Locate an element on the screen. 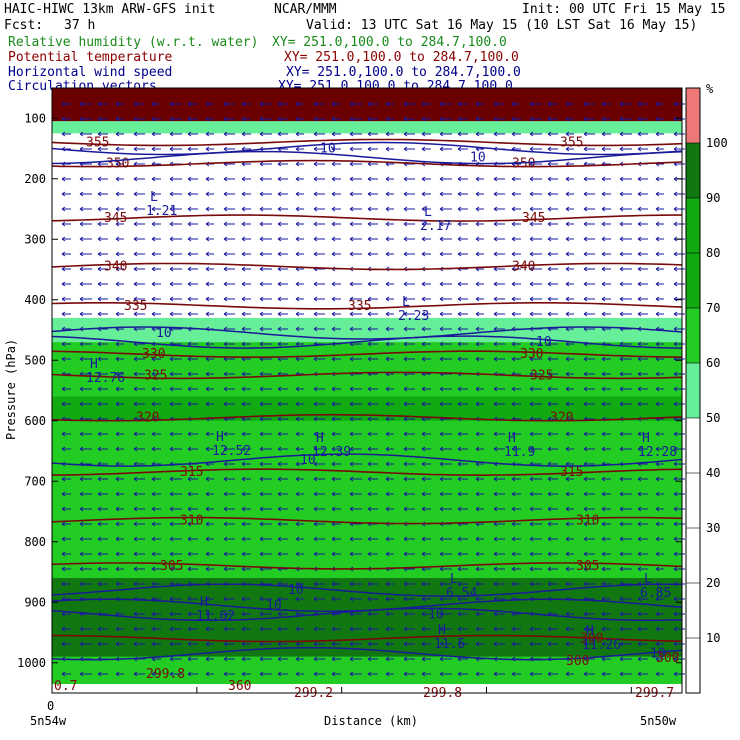 The height and width of the screenshot is (740, 740). colorbar-label-80: 80 is located at coordinates (713, 253).